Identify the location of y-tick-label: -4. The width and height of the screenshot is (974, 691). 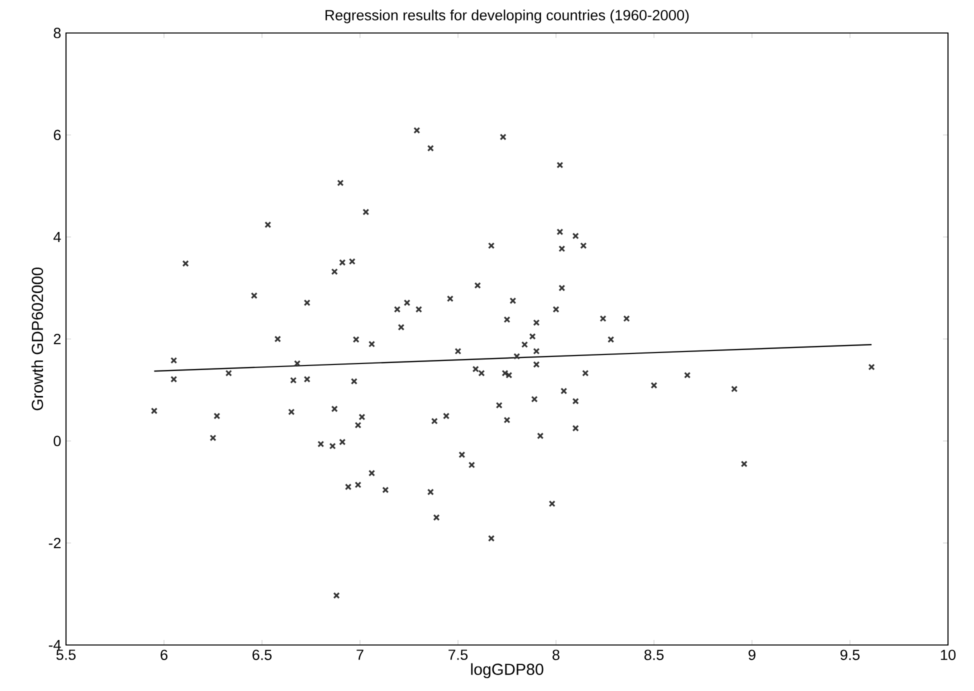
(54, 645).